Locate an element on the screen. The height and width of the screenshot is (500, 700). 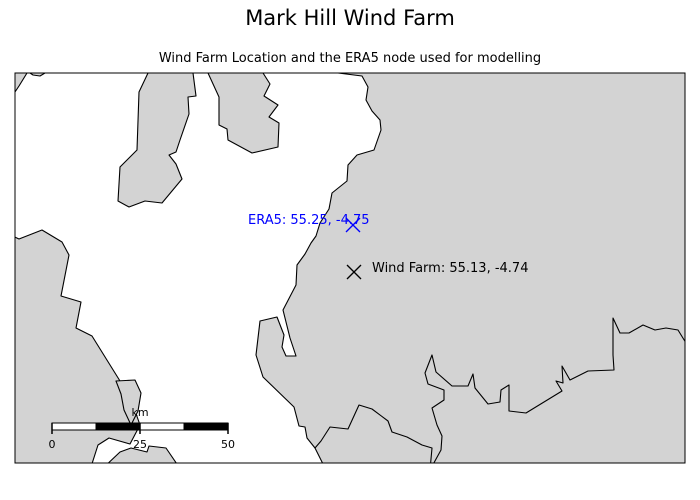
scale-tick-label: 0 is located at coordinates (52, 444).